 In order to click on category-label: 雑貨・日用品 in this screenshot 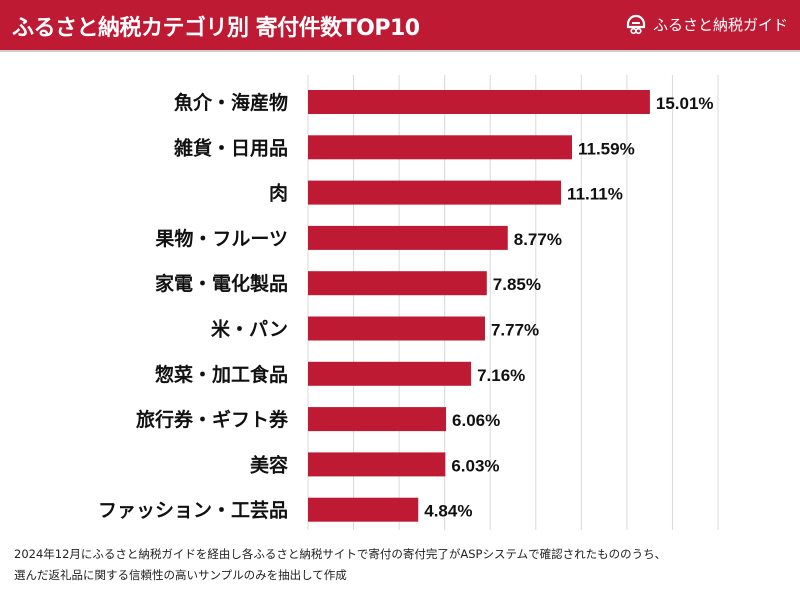, I will do `click(230, 147)`.